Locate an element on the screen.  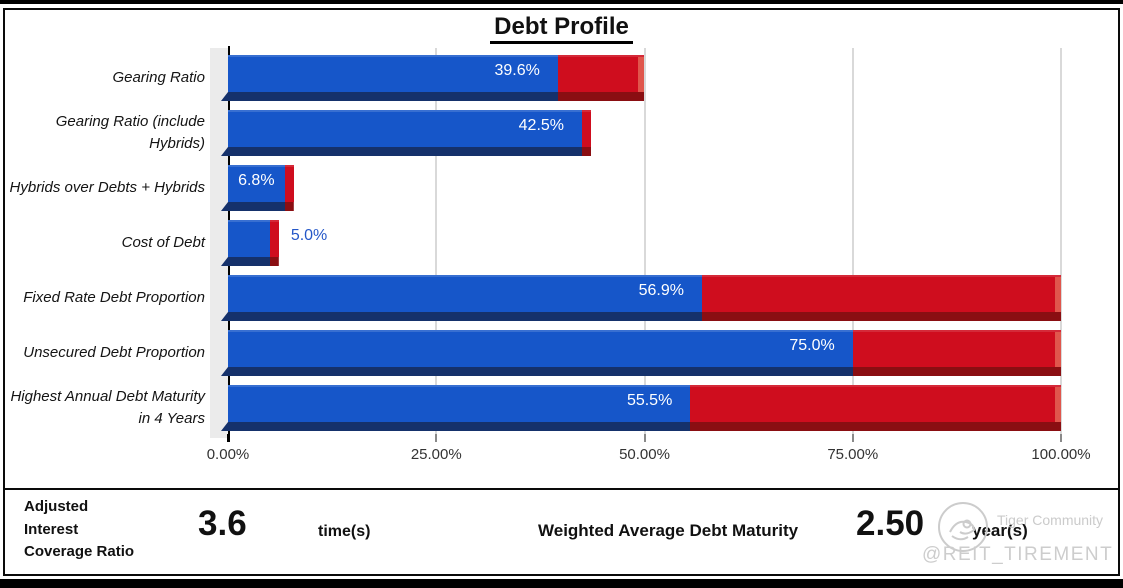
interest-coverage-label: Adjusted Interest Coverage Ratio is located at coordinates (79, 529).